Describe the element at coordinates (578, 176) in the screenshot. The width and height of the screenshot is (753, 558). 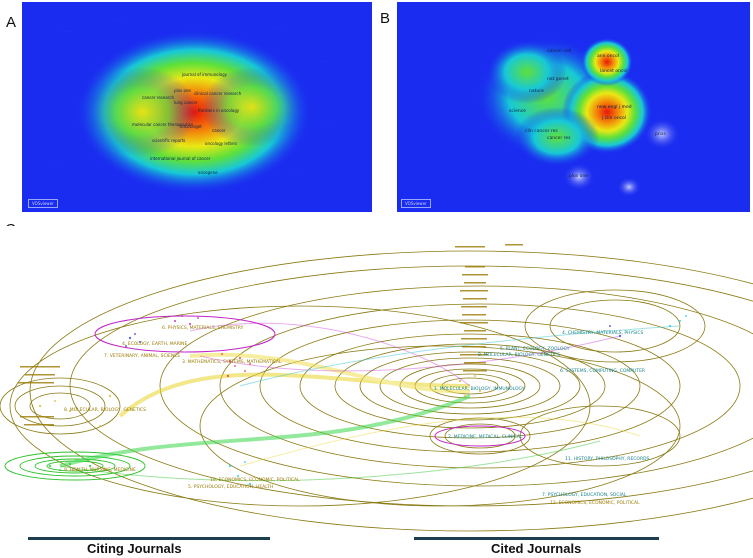
I see `label-b-7: plos one` at that location.